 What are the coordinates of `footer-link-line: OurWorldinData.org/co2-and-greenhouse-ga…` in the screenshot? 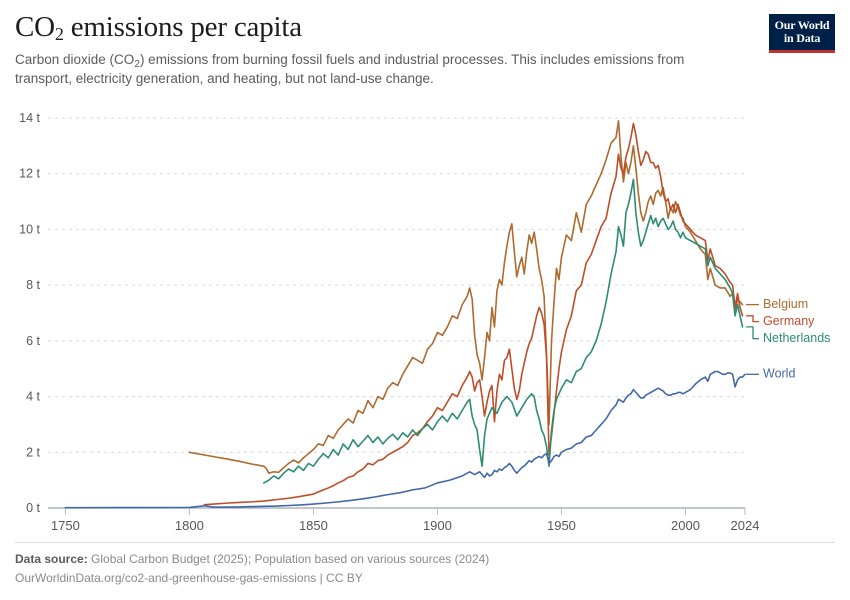 It's located at (425, 578).